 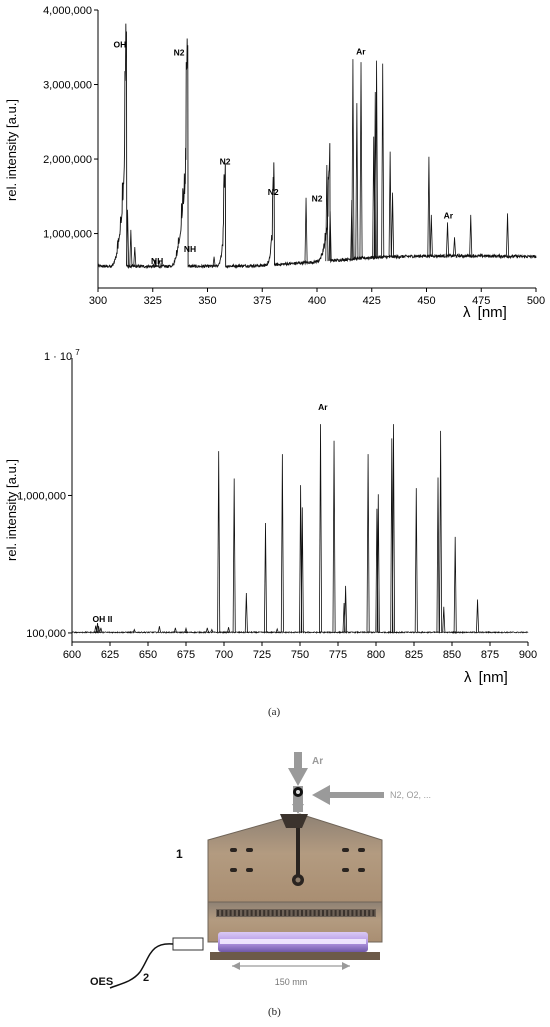 I want to click on x-tick-label: 375, so click(x=262, y=301).